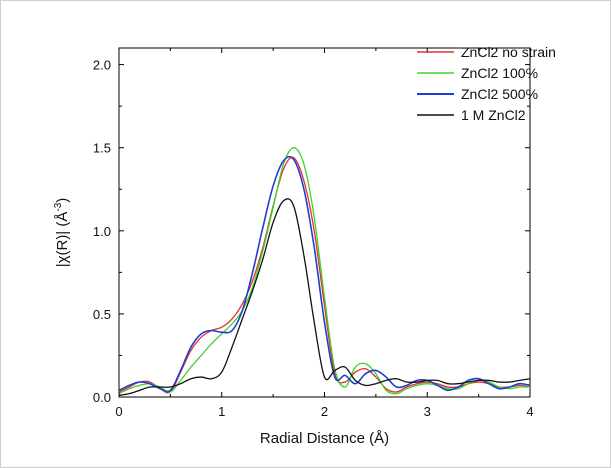 This screenshot has height=468, width=611. Describe the element at coordinates (102, 314) in the screenshot. I see `y-tick-label: 0.5` at that location.